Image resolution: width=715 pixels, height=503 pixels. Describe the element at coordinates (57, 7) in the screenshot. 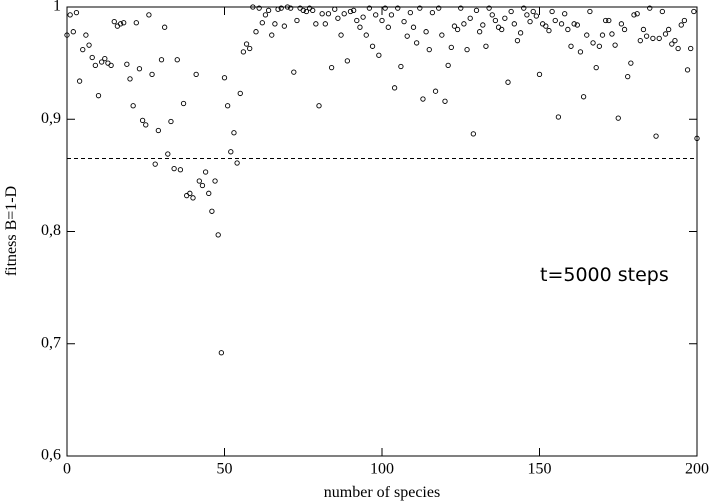

I see `y-tick-label: 1` at that location.